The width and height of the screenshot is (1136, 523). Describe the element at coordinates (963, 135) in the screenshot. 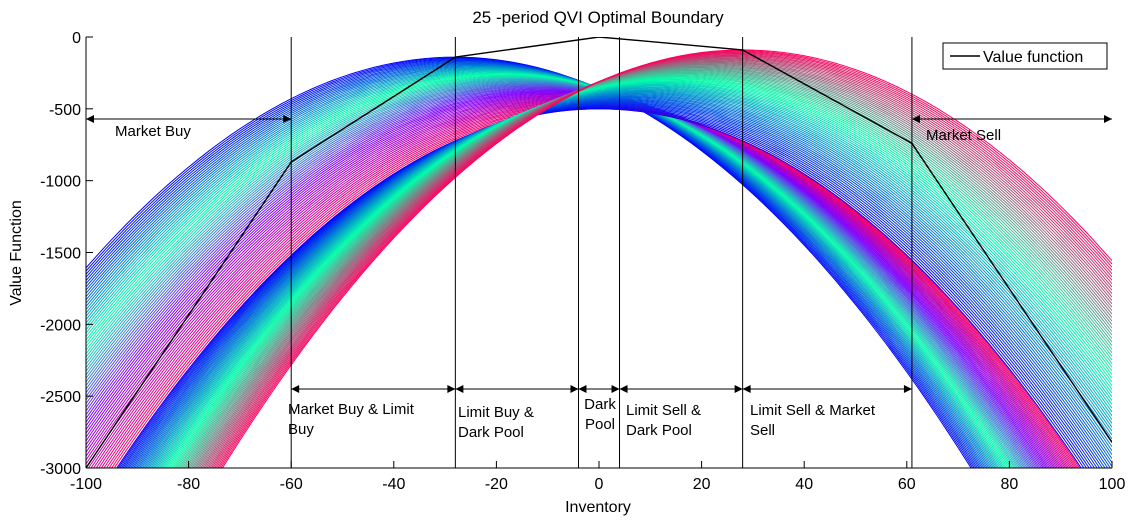

I see `region-label: Market Sell` at that location.